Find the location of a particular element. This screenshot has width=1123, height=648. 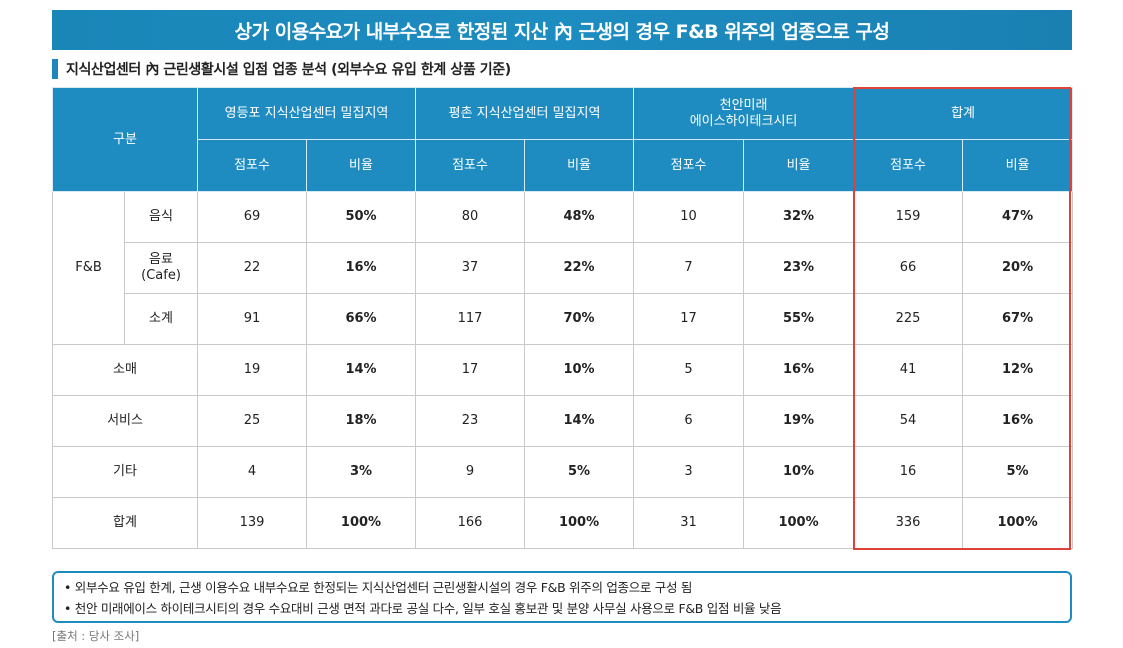

cell: 23% is located at coordinates (799, 268).